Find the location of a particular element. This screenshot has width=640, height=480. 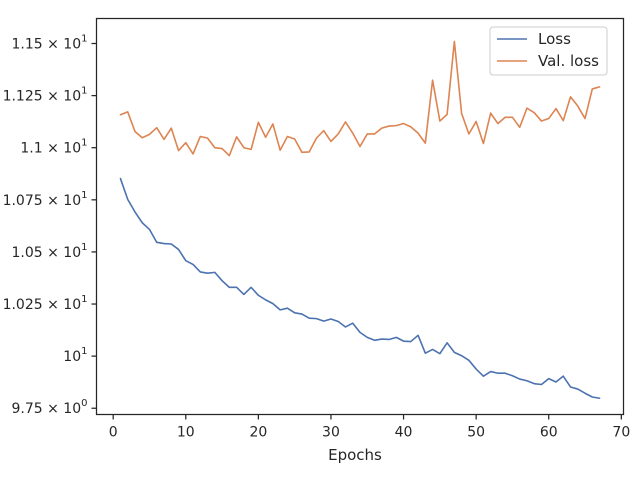

x-tick-label: 20 is located at coordinates (258, 433).